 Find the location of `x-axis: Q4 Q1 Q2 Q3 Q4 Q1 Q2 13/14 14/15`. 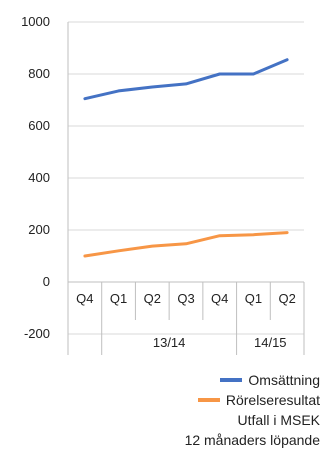

x-axis: Q4 Q1 Q2 Q3 Q4 Q1 Q2 13/14 14/15 is located at coordinates (186, 318).